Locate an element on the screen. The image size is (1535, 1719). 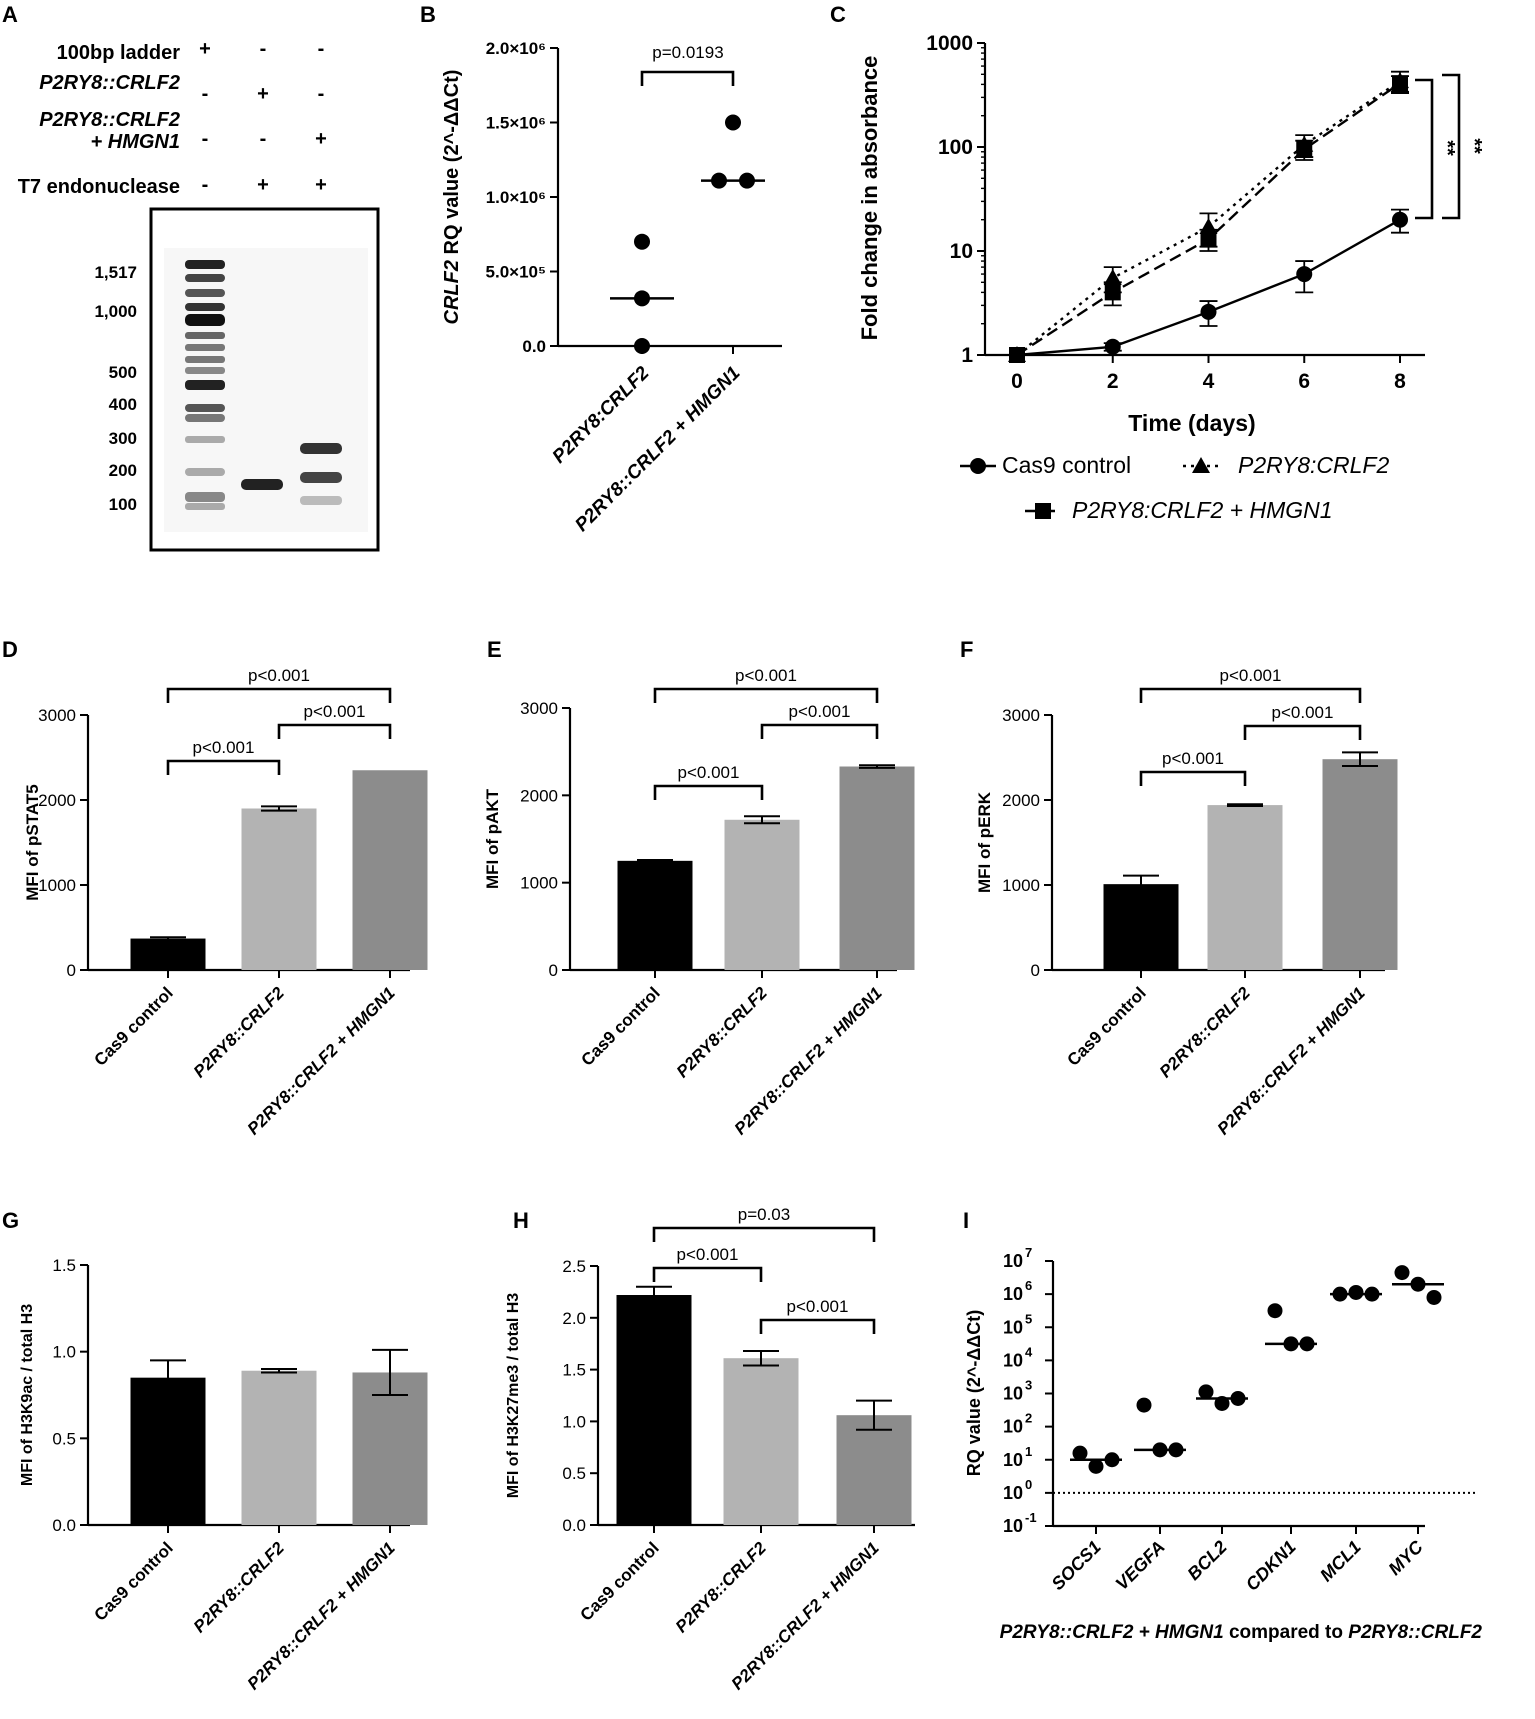
gel-size-label: 200 is located at coordinates (123, 470).